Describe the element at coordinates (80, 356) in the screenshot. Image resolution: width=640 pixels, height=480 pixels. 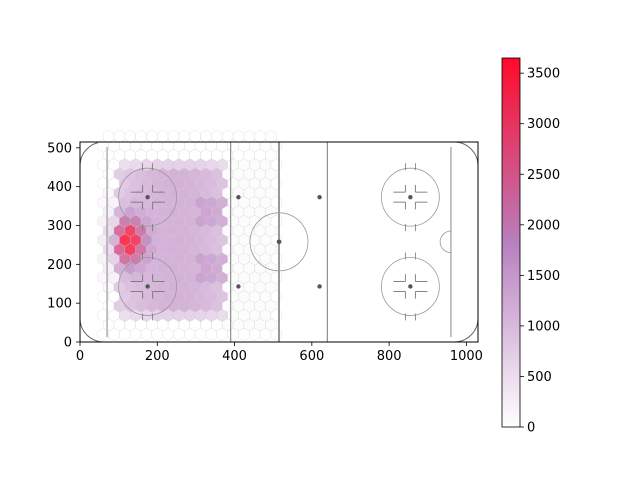
I see `x-tick-label-0: 0` at that location.